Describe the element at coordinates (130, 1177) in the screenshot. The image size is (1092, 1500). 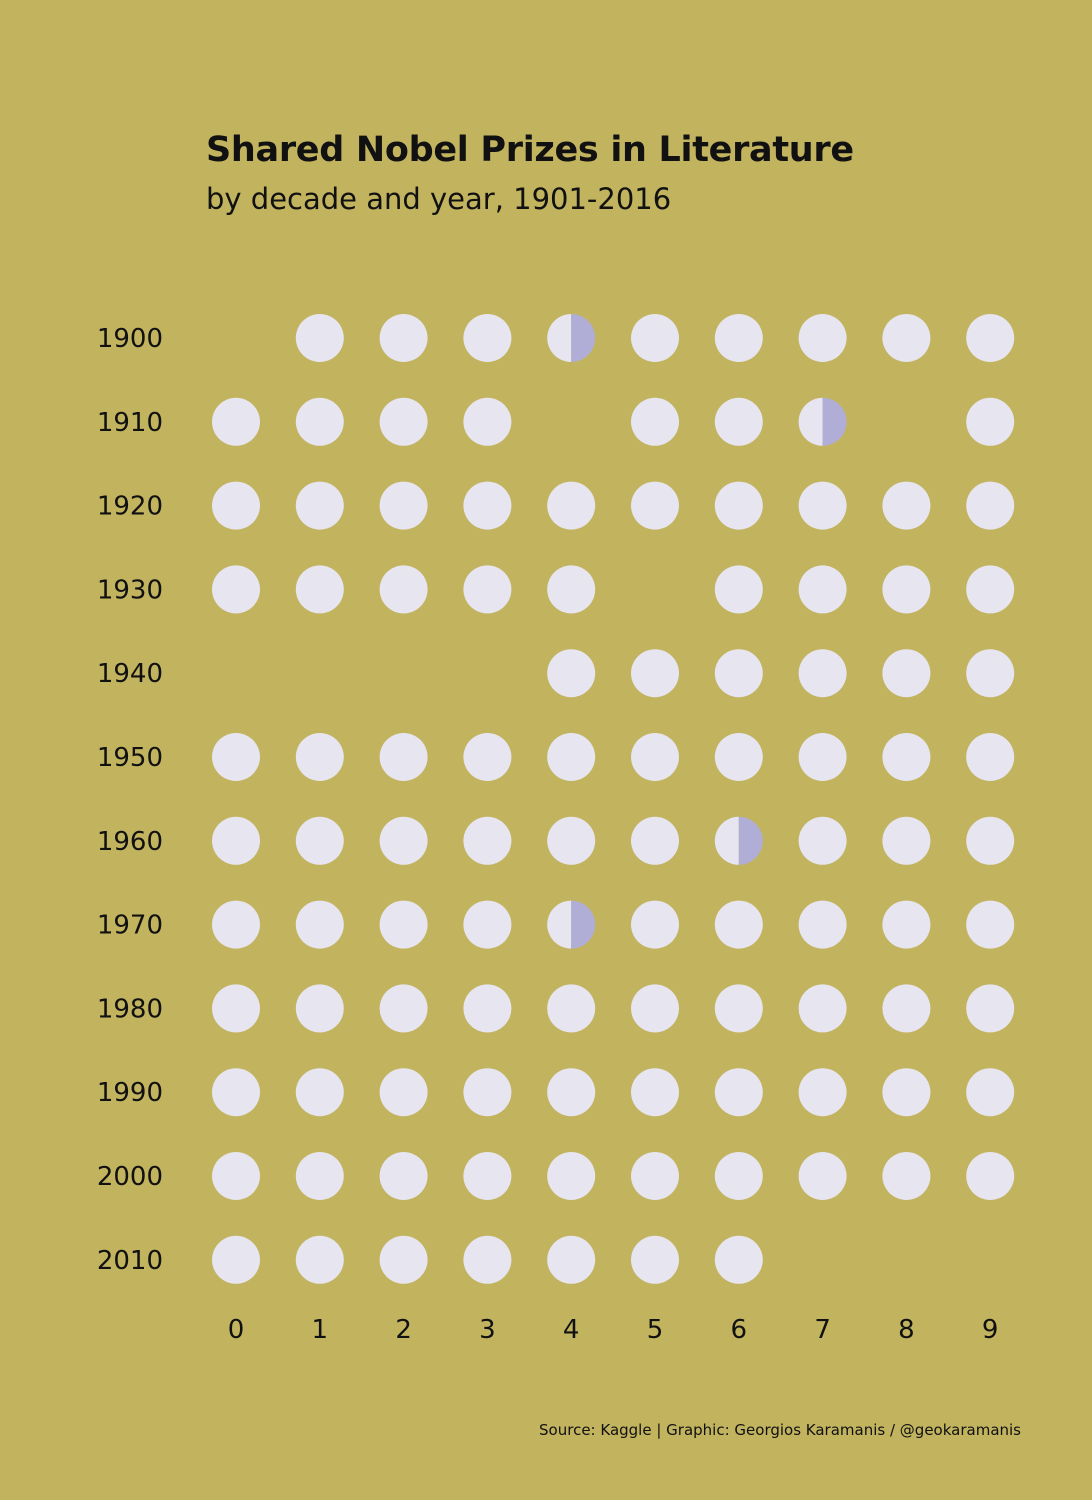
I see `decade-label: 2000` at that location.